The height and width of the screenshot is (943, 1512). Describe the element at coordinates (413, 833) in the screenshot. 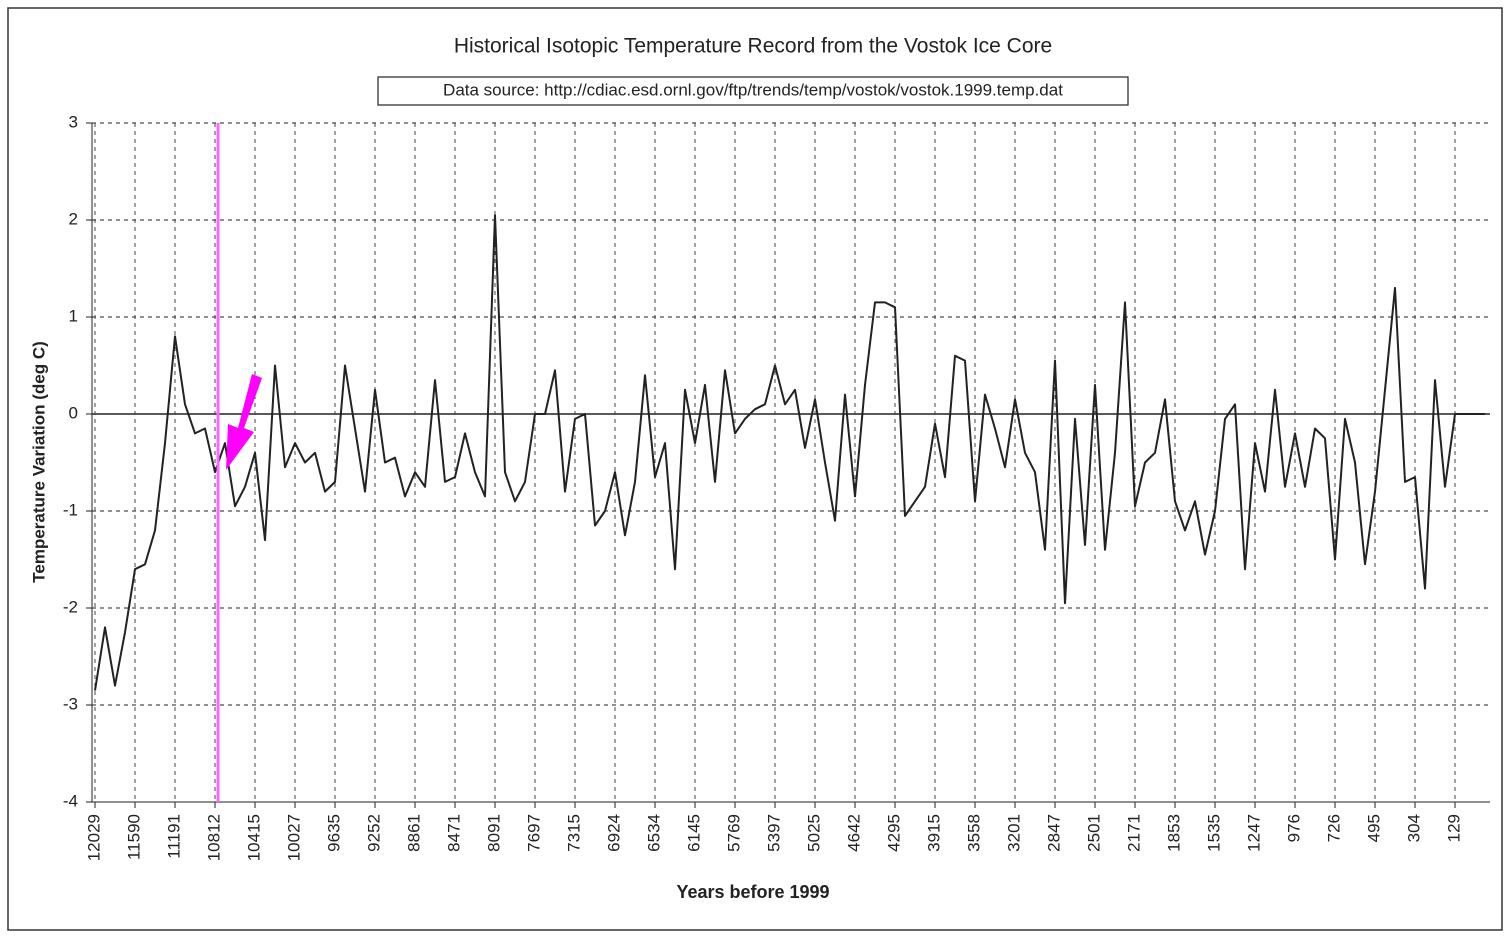

I see `x-tick-label: 8861` at that location.